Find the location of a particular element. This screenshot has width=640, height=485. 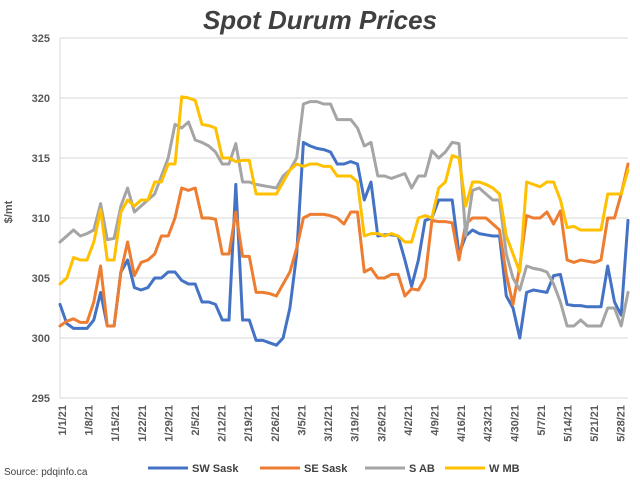

x-tick-label: 4/9/21 is located at coordinates (435, 420).